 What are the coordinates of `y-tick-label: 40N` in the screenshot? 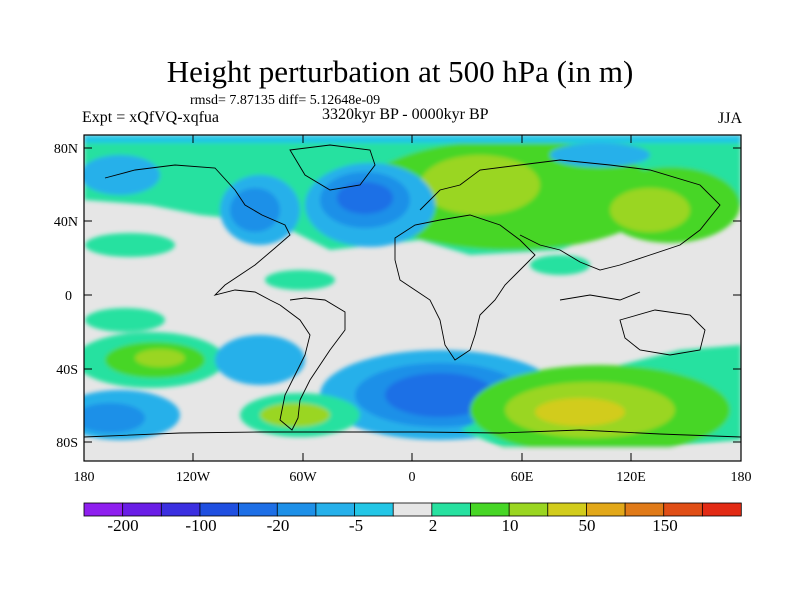 It's located at (66, 222).